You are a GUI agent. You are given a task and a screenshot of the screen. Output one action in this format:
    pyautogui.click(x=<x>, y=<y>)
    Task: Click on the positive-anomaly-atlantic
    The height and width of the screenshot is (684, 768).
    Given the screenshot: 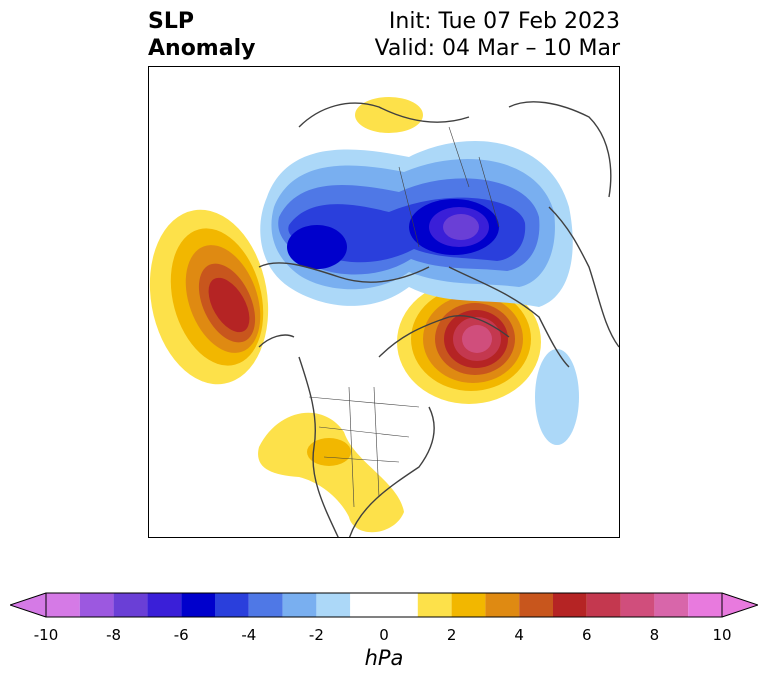 What is the action you would take?
    pyautogui.click(x=469, y=342)
    